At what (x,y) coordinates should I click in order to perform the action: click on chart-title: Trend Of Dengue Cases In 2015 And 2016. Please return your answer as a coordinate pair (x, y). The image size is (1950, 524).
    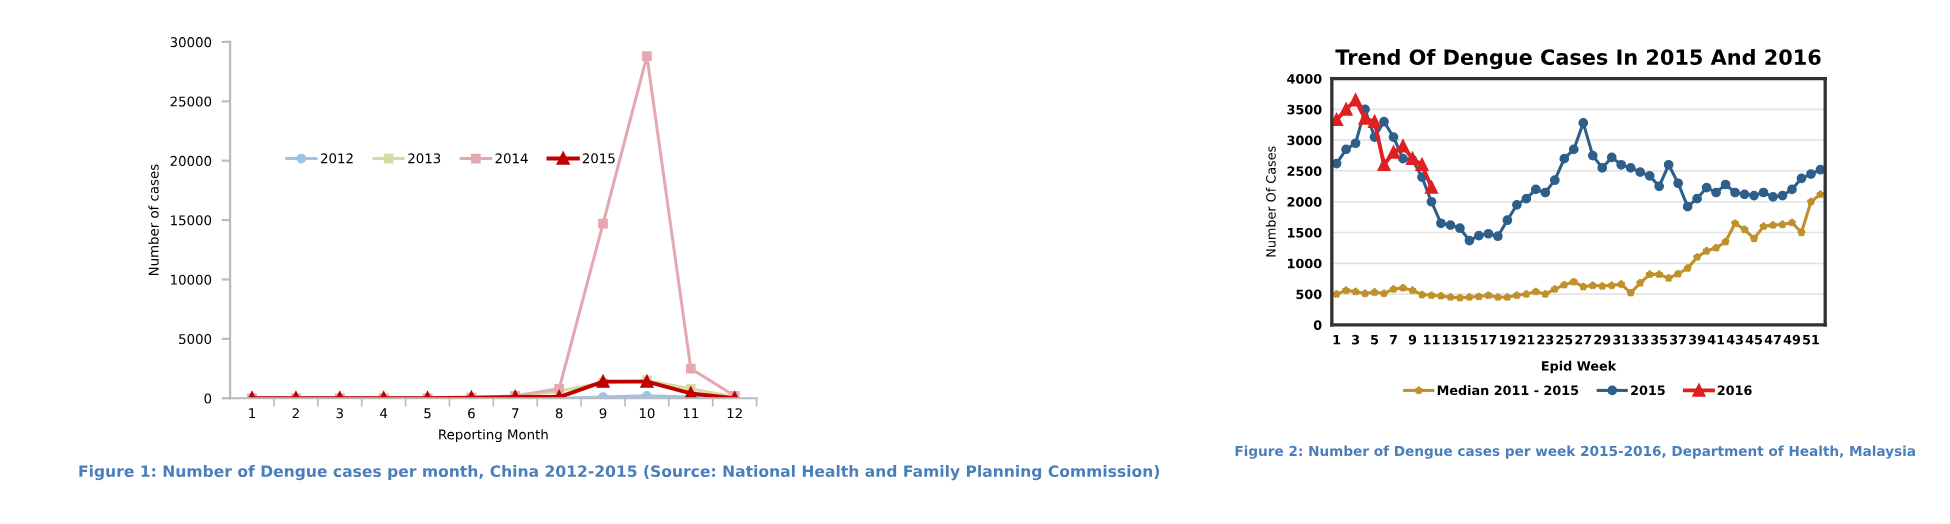
    Looking at the image, I should click on (1578, 59).